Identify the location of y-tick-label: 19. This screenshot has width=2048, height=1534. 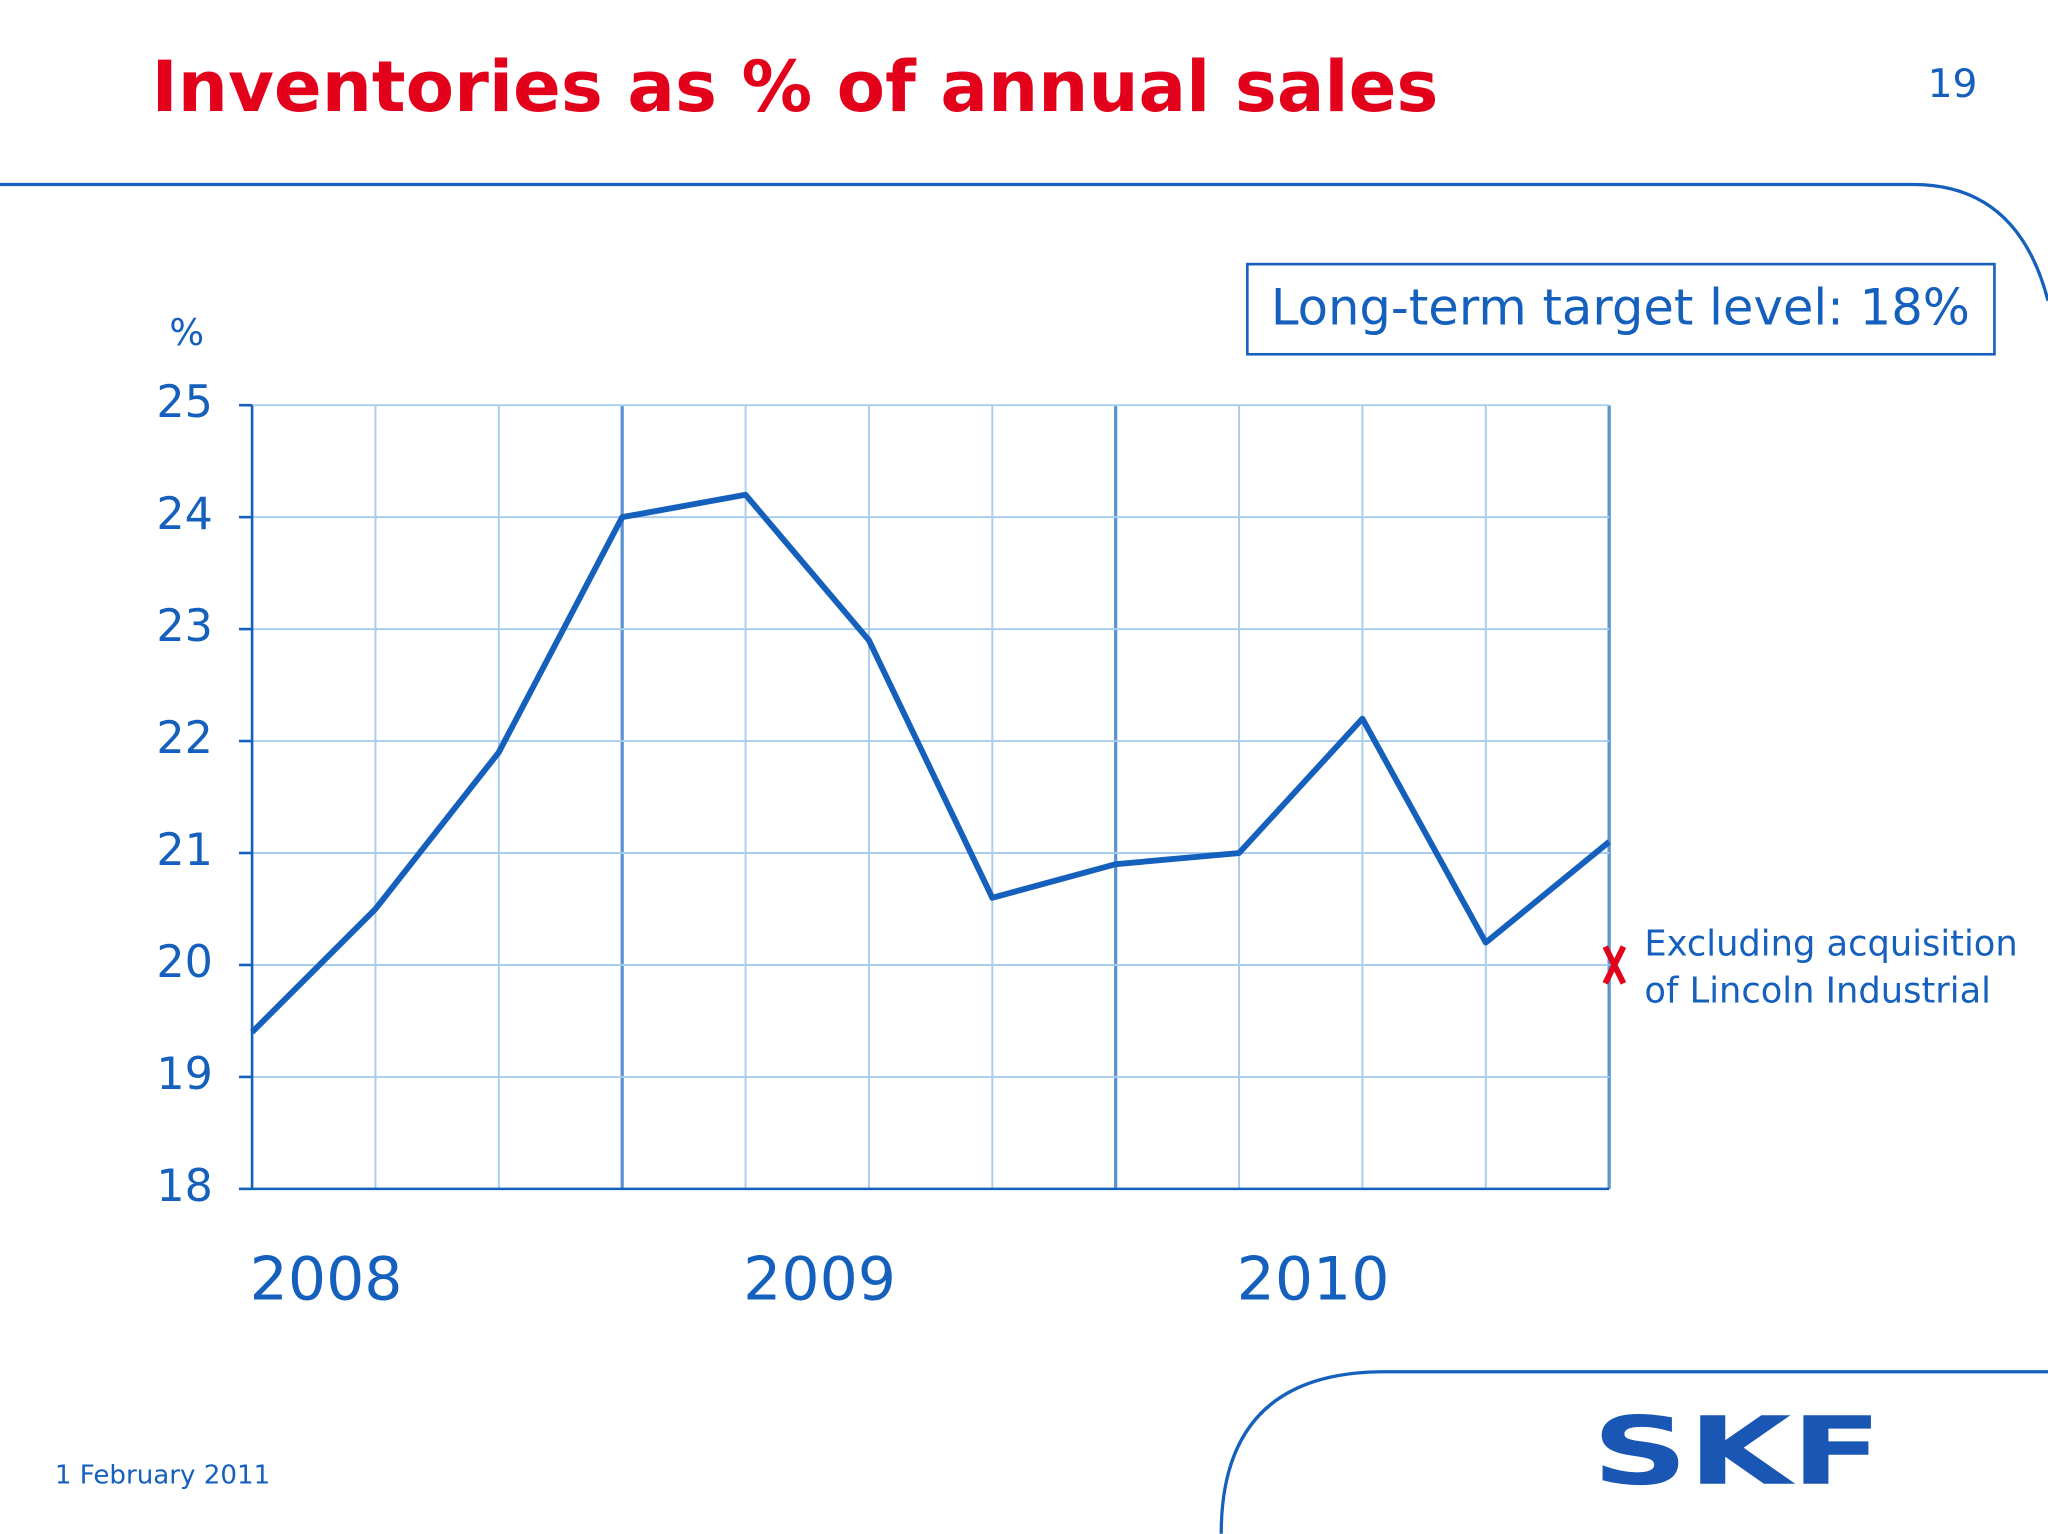
(184, 1074).